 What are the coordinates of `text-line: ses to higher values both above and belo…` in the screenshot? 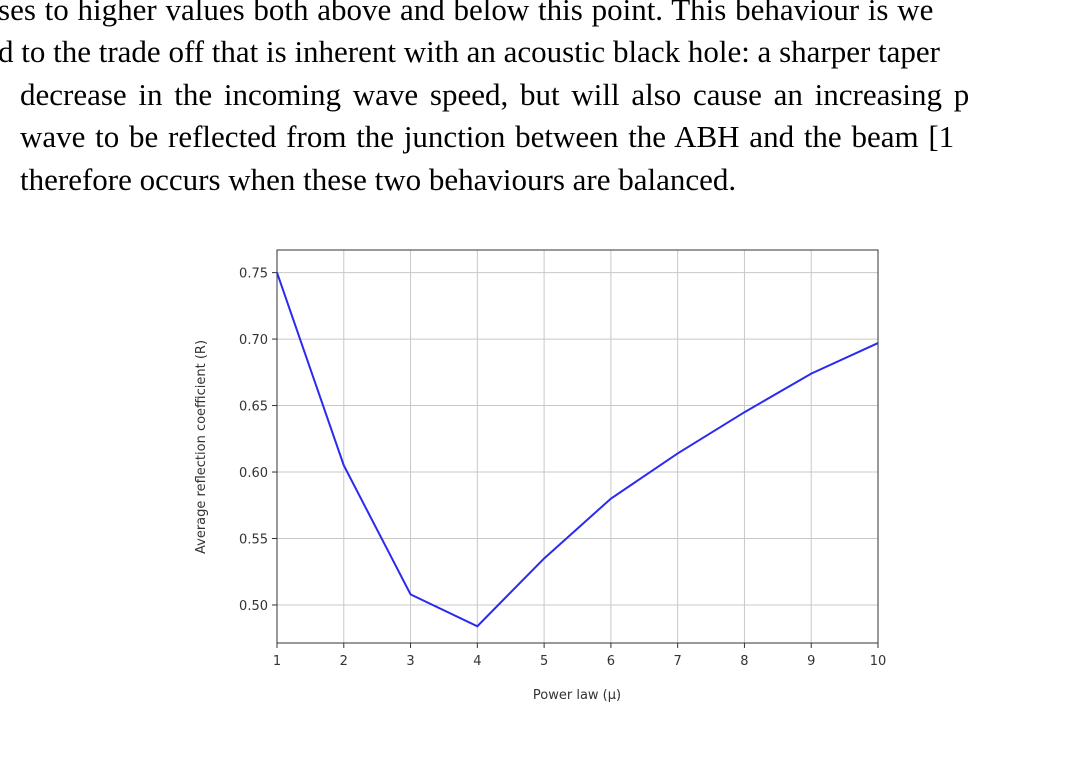 It's located at (467, 13).